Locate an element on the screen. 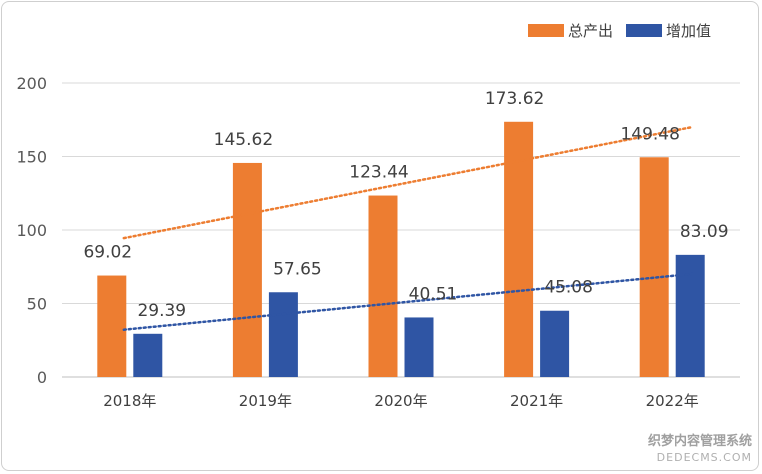 Image resolution: width=762 pixels, height=474 pixels. data-label: 149.48 is located at coordinates (649, 134).